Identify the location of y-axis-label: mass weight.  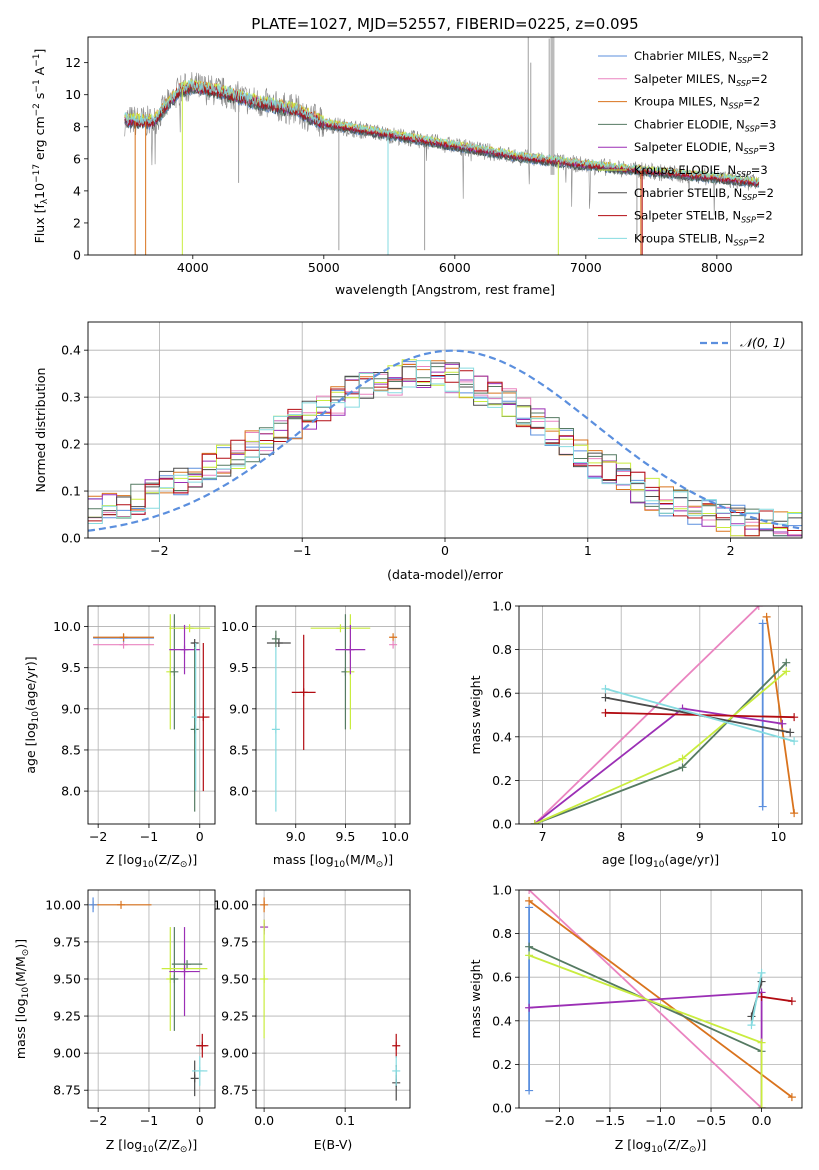
(475, 998).